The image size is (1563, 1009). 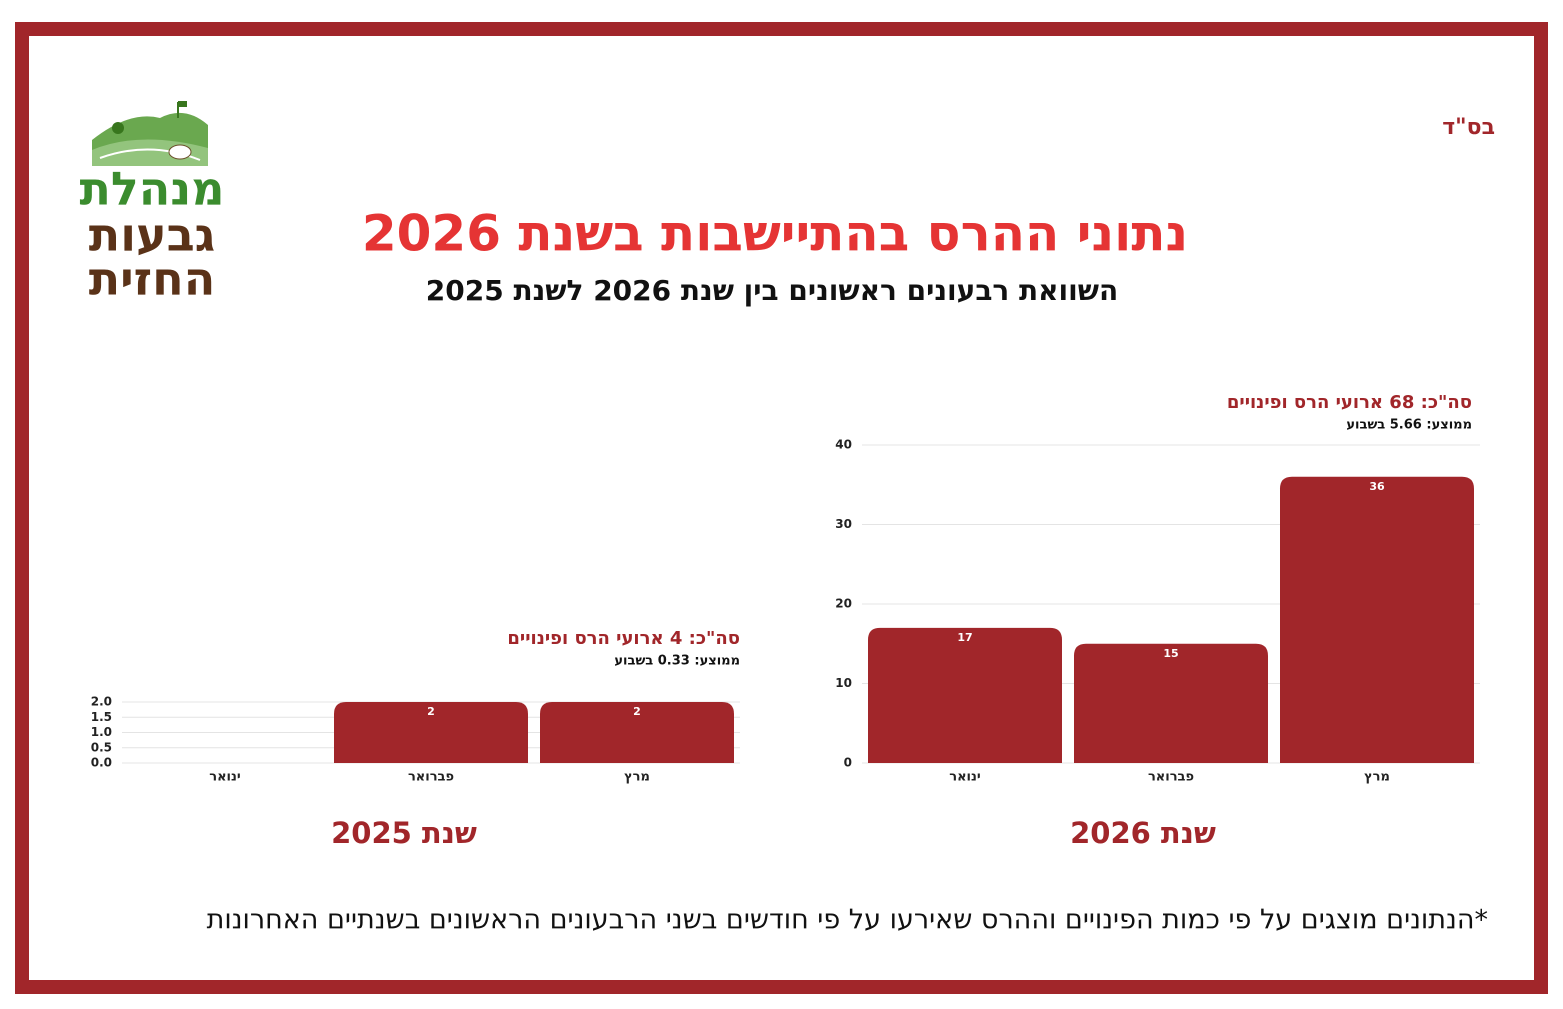 What do you see at coordinates (843, 445) in the screenshot?
I see `y-tick-label: 40` at bounding box center [843, 445].